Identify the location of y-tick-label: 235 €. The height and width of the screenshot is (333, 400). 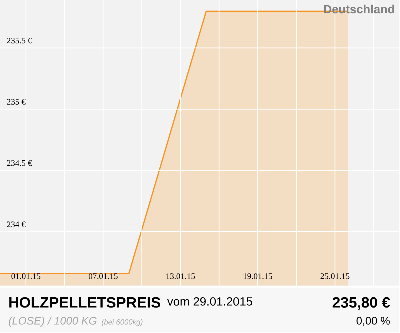
(16, 102).